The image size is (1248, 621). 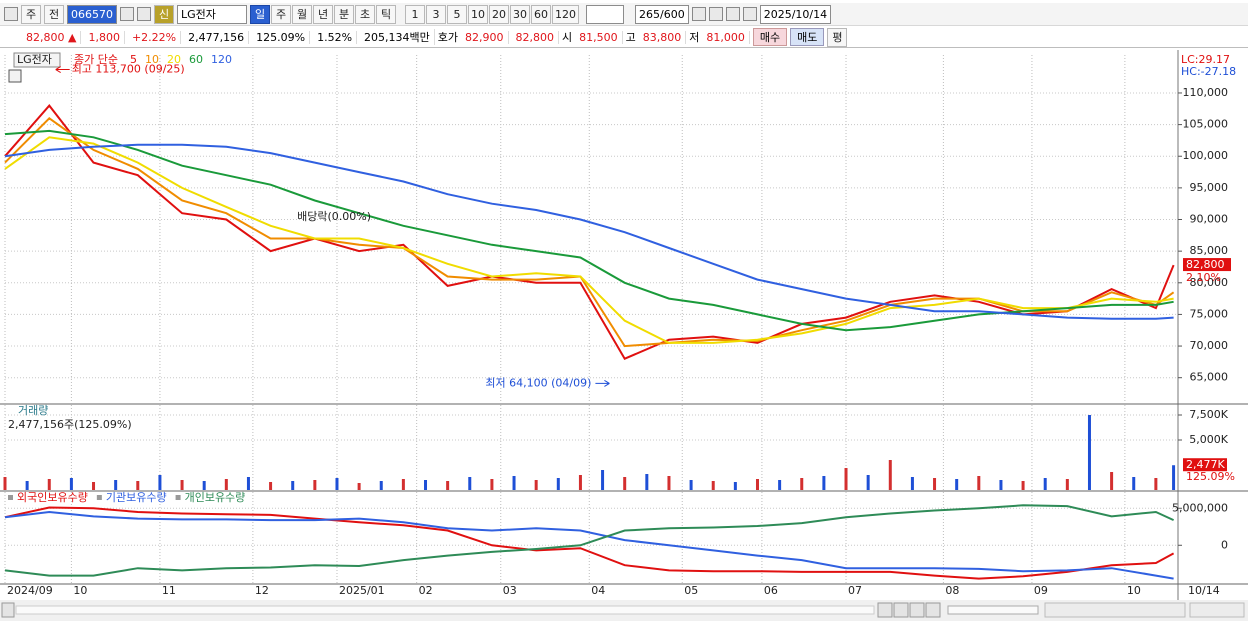 What do you see at coordinates (457, 14) in the screenshot?
I see `interval-button: 5` at bounding box center [457, 14].